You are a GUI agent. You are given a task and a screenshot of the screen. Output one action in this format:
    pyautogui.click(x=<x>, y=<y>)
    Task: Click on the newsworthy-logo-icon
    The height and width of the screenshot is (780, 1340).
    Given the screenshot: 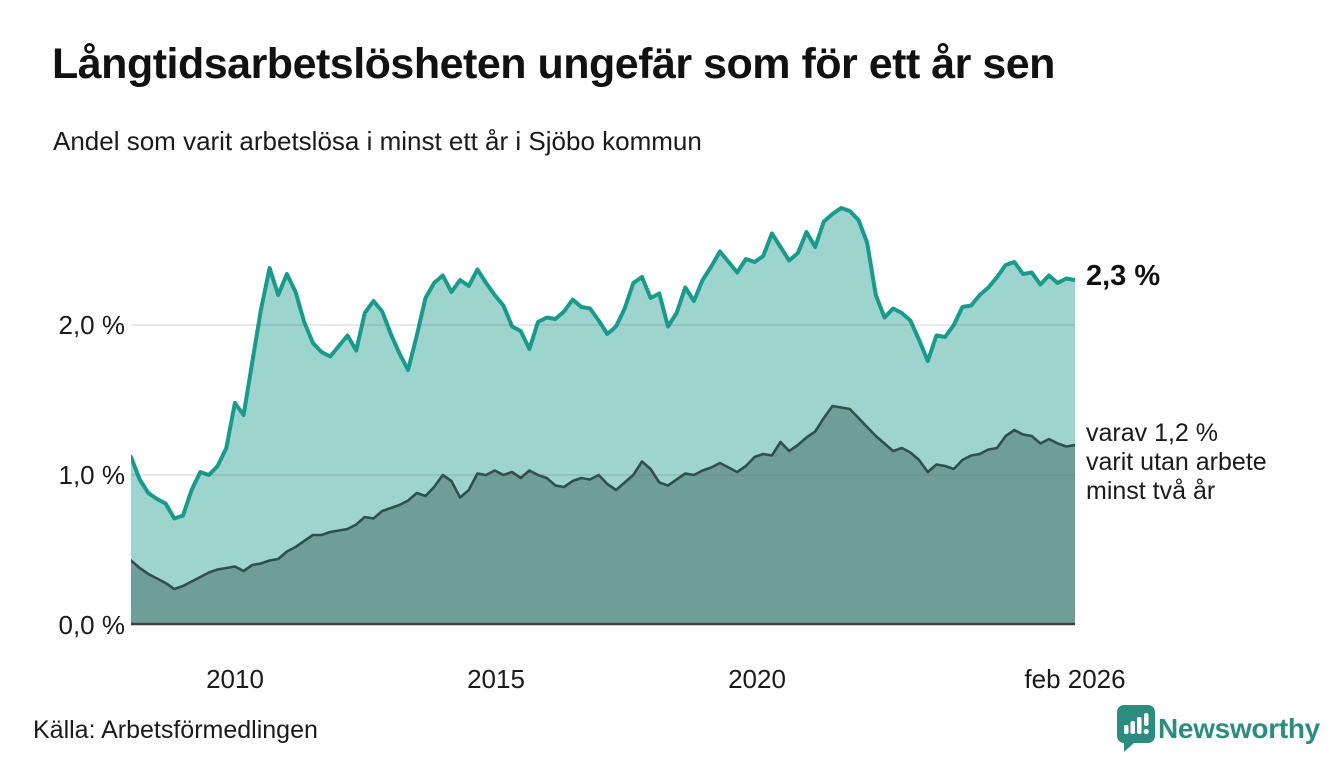 What is the action you would take?
    pyautogui.click(x=1136, y=728)
    